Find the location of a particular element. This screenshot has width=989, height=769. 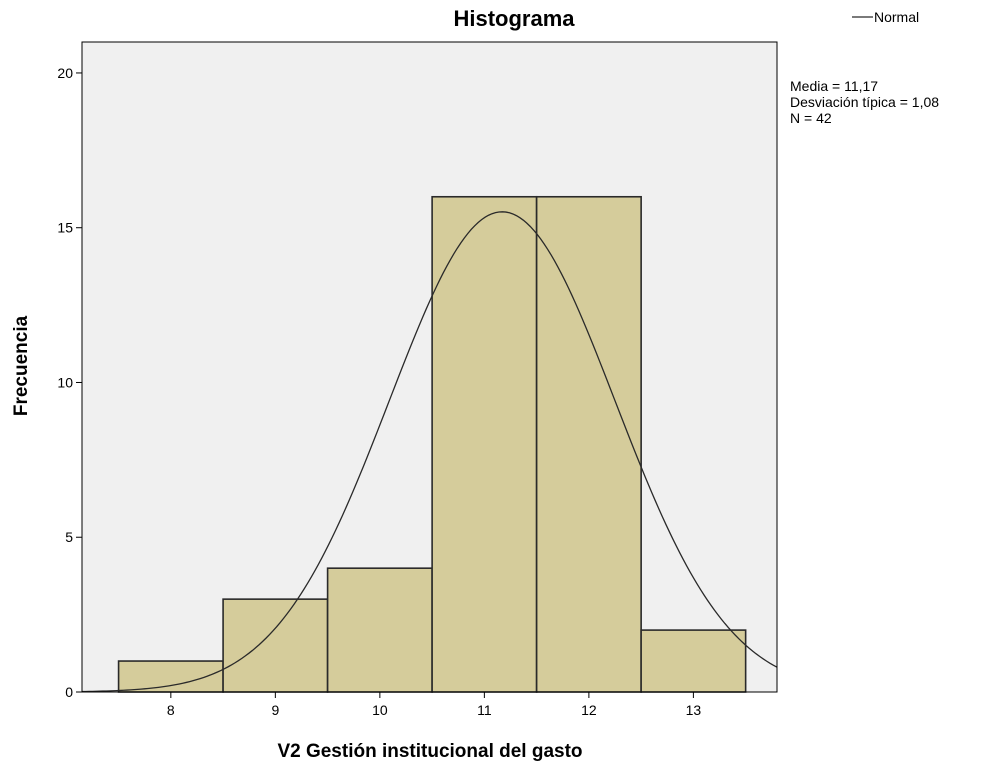

legend-label-normal: Normal is located at coordinates (896, 17).